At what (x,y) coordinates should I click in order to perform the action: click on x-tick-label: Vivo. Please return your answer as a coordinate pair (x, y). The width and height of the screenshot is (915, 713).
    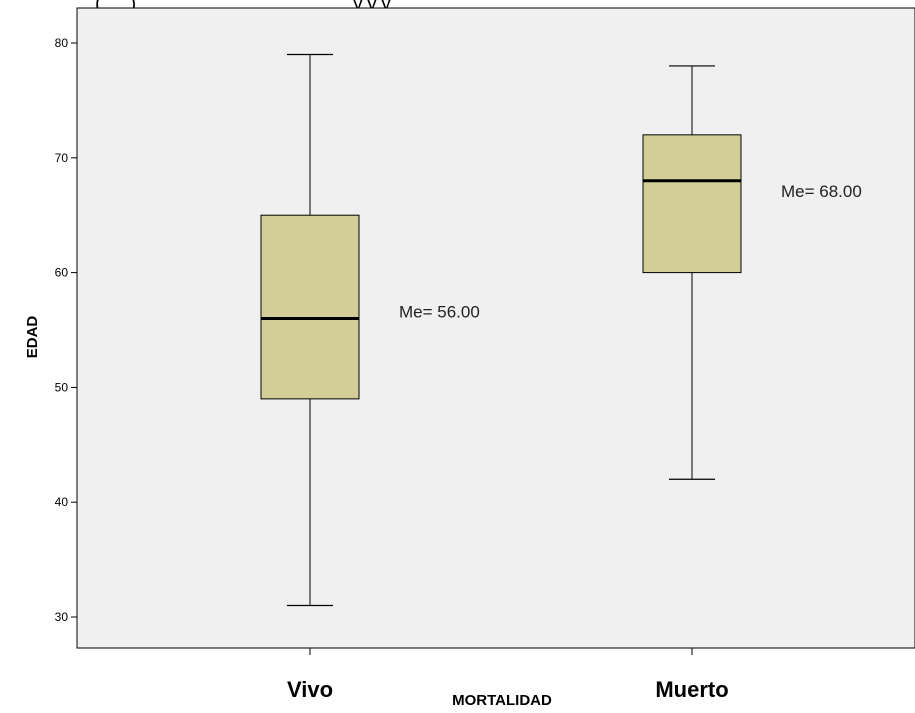
    Looking at the image, I should click on (310, 689).